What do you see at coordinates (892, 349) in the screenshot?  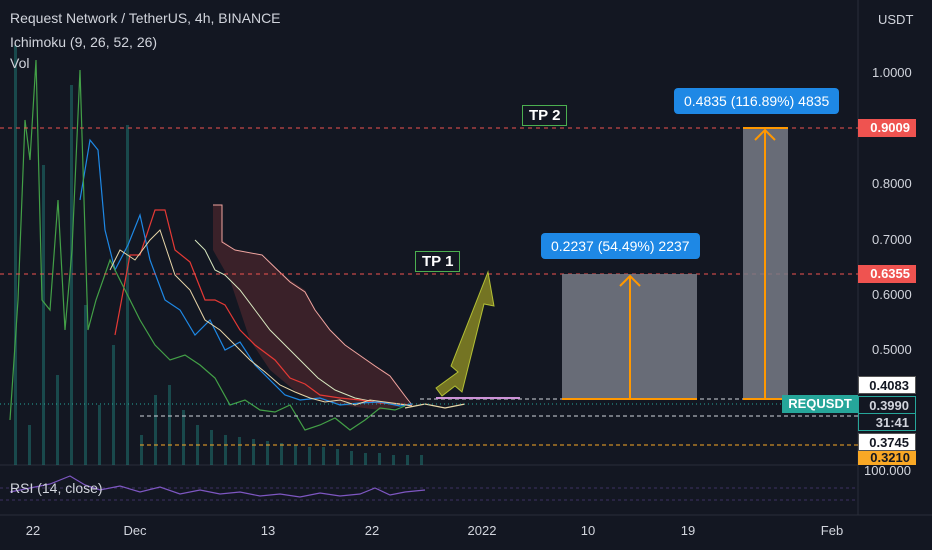 I see `y-tick-6: 0.5000` at bounding box center [892, 349].